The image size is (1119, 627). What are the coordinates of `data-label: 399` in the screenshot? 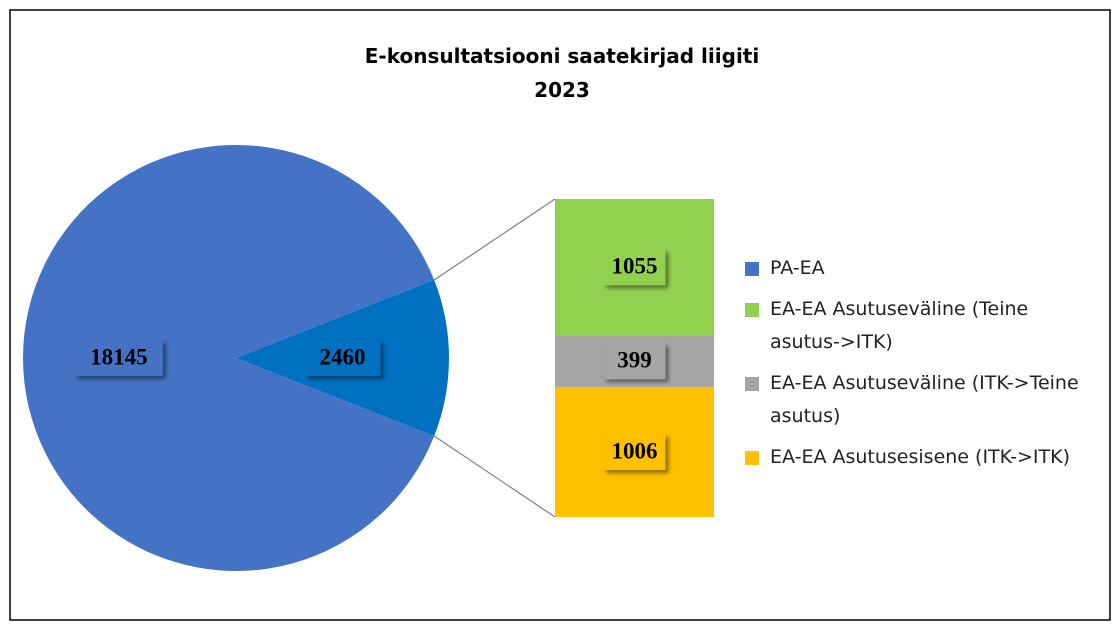 It's located at (634, 359).